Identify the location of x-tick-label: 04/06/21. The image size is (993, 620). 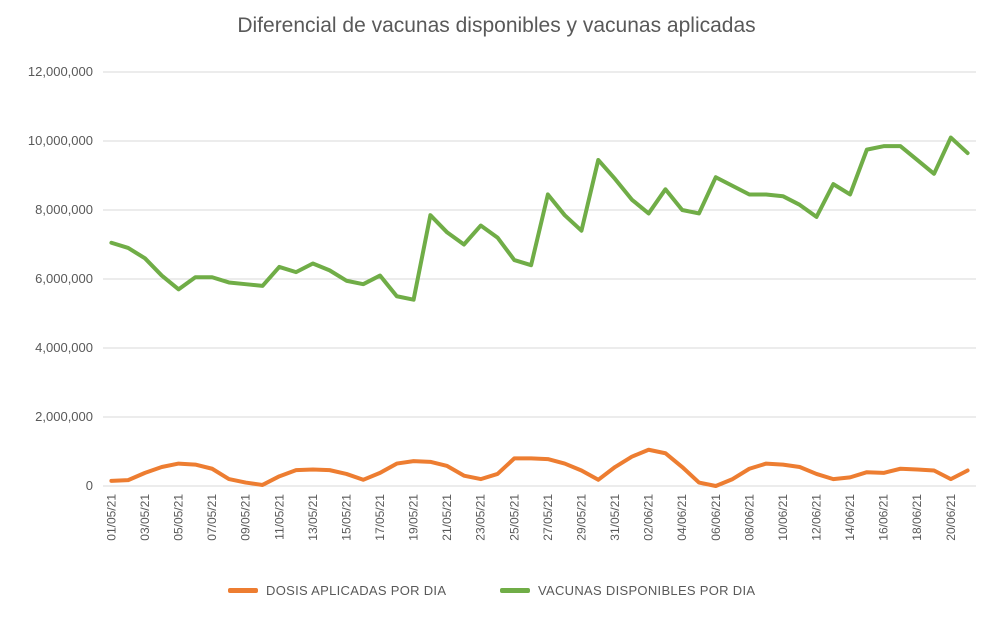
(682, 517).